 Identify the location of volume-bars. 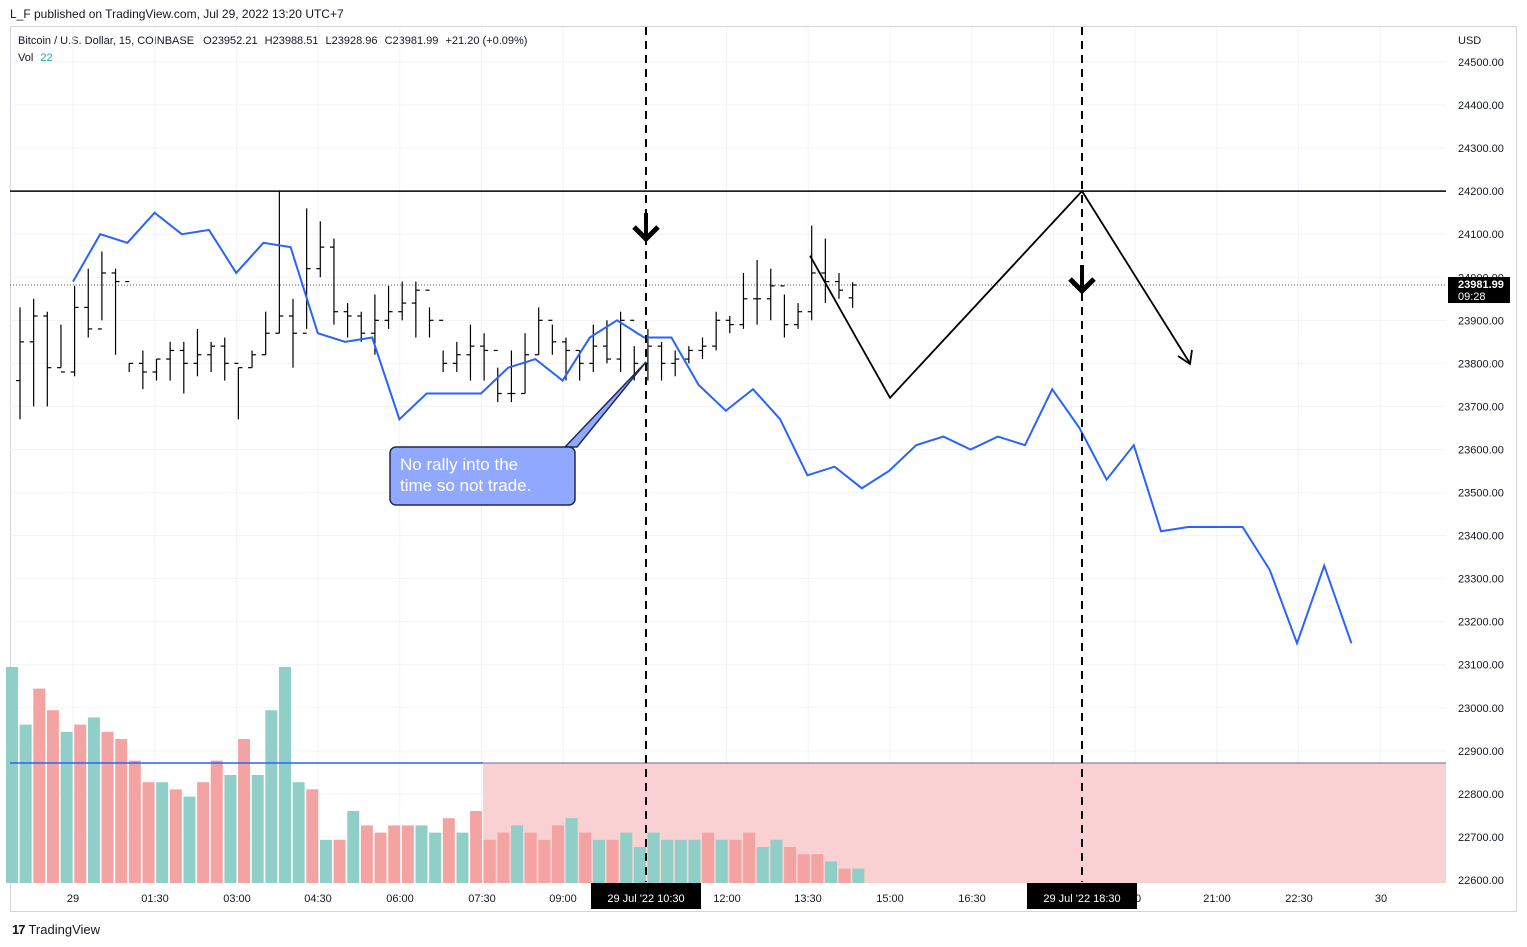
(435, 775).